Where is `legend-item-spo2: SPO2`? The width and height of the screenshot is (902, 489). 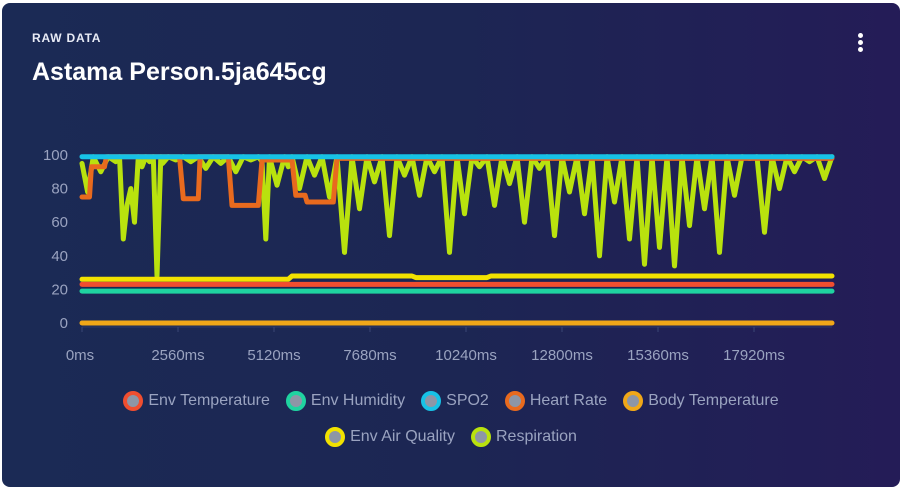
legend-item-spo2: SPO2 is located at coordinates (455, 401).